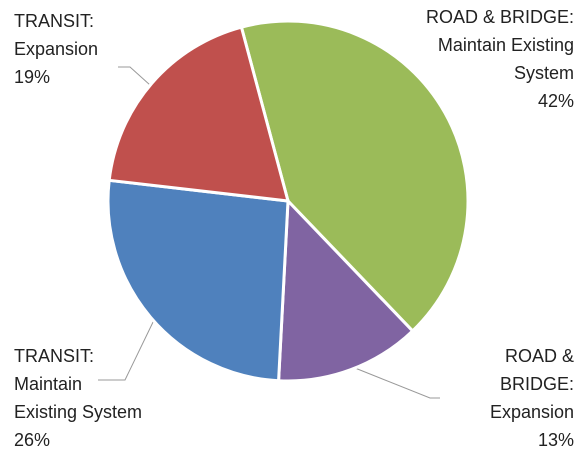 The image size is (584, 459). I want to click on slice-label: System, so click(544, 73).